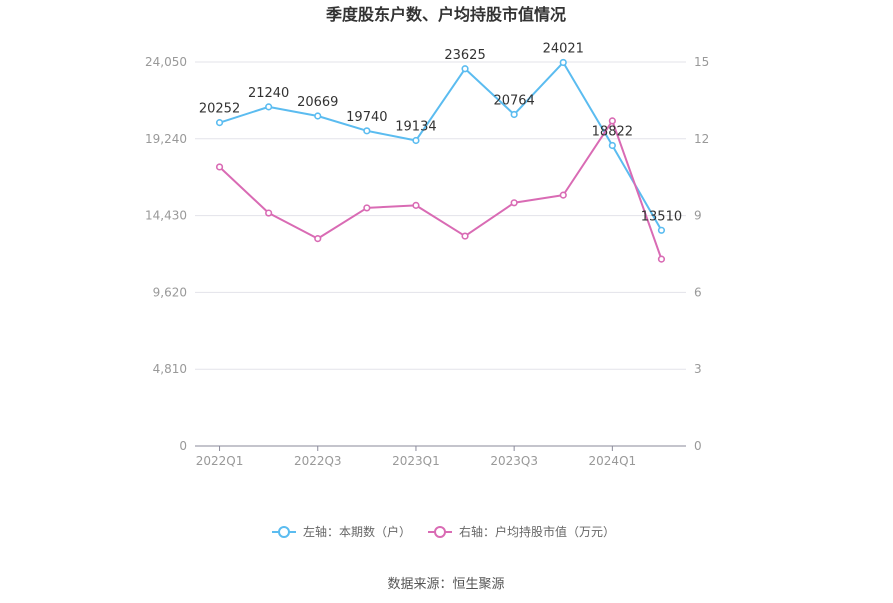  What do you see at coordinates (219, 109) in the screenshot?
I see `data-label: 20252` at bounding box center [219, 109].